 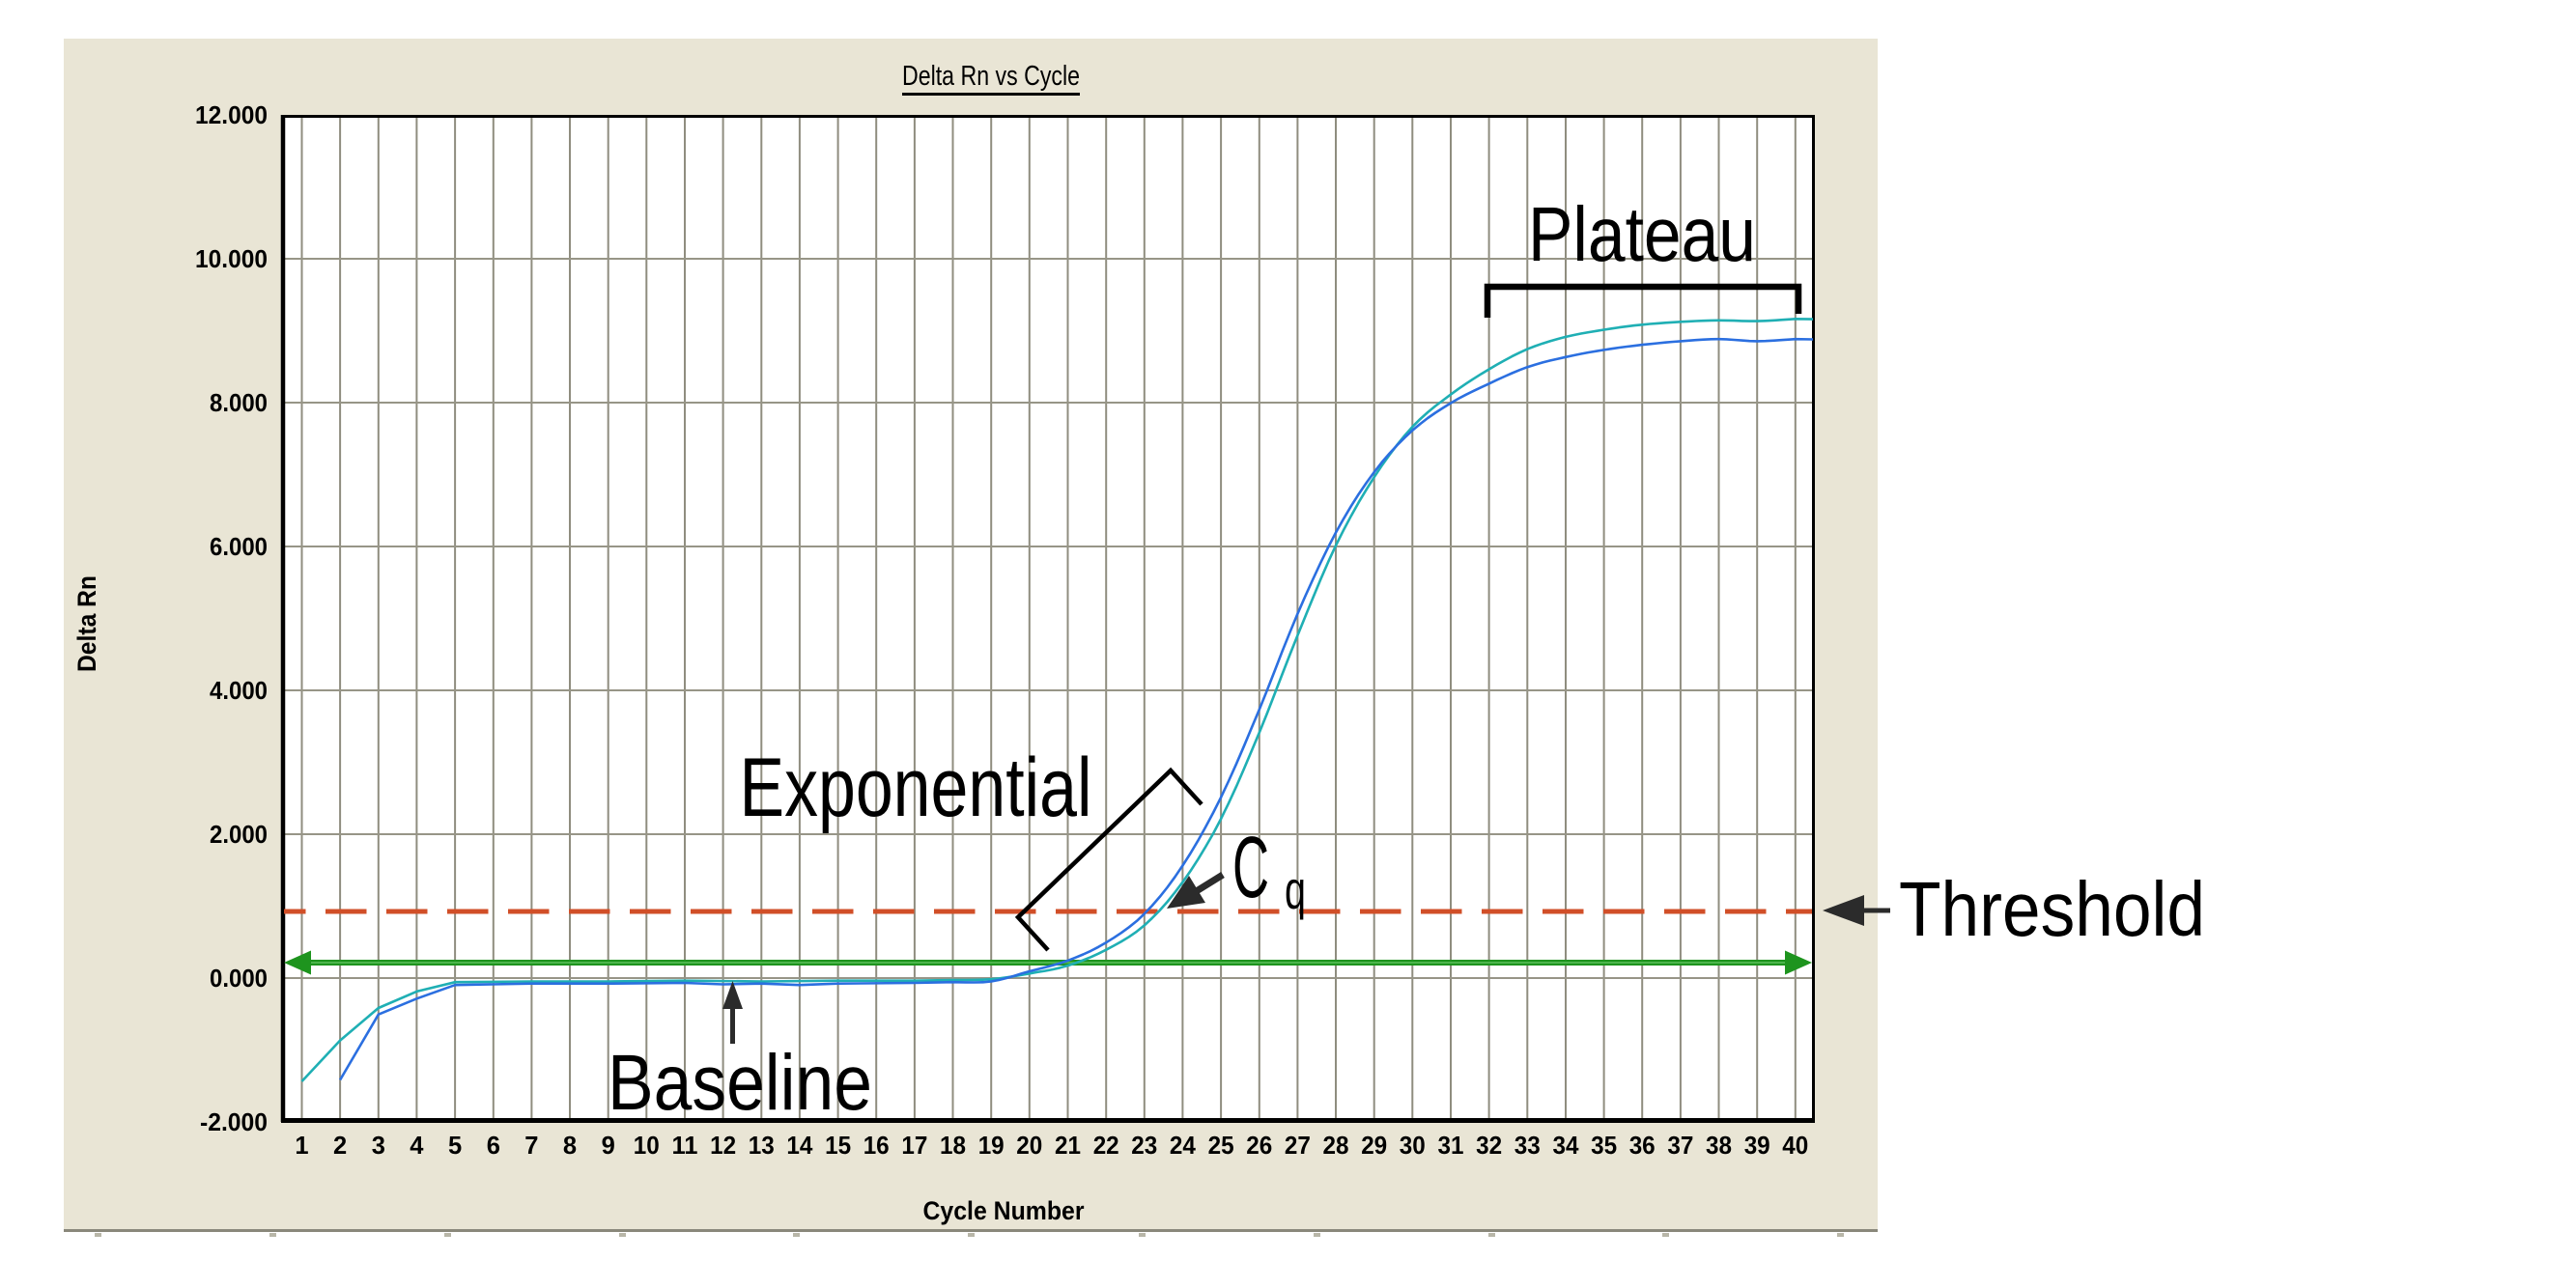 What do you see at coordinates (1250, 868) in the screenshot?
I see `svg-text: C` at bounding box center [1250, 868].